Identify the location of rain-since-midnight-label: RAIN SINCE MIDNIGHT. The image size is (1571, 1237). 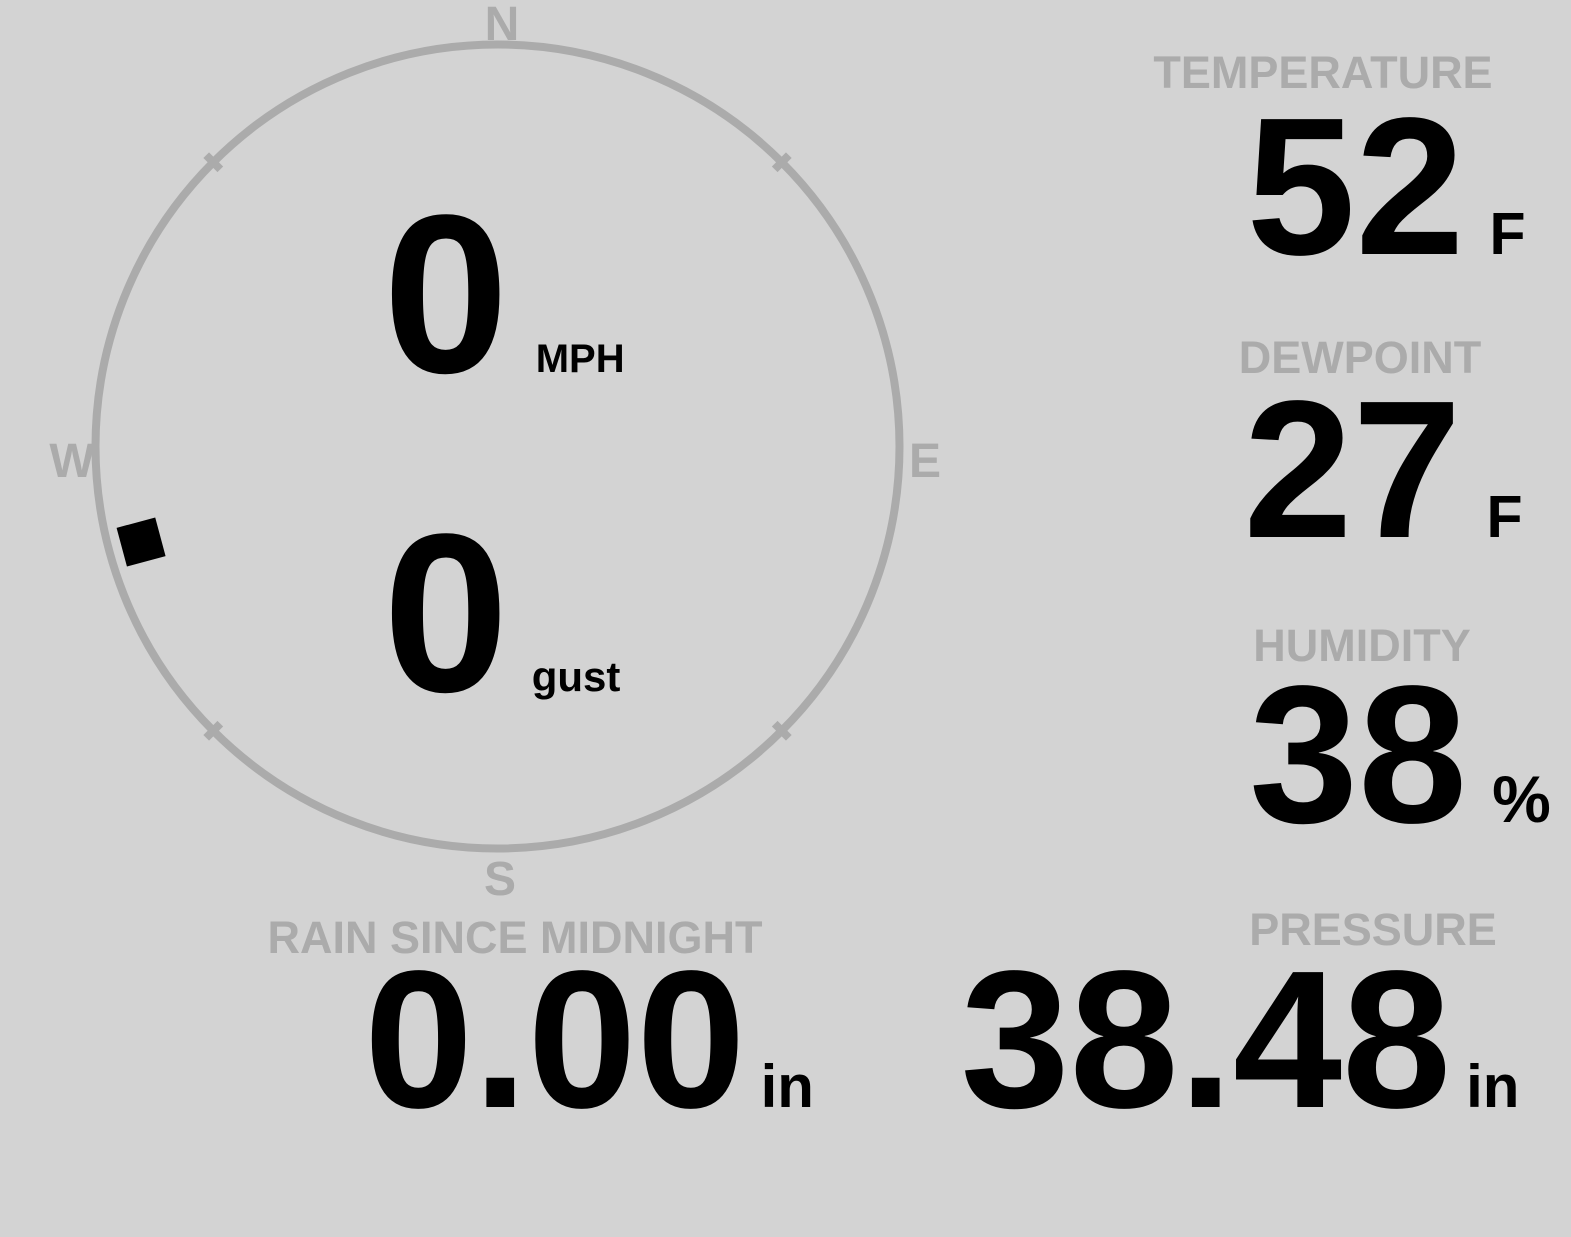
(515, 937).